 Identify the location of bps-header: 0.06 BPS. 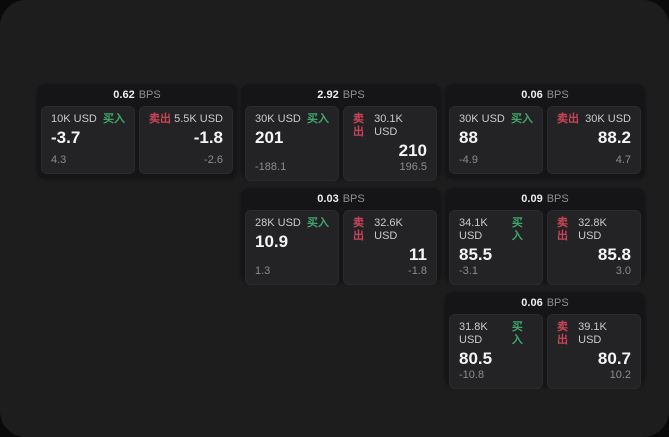
(545, 303).